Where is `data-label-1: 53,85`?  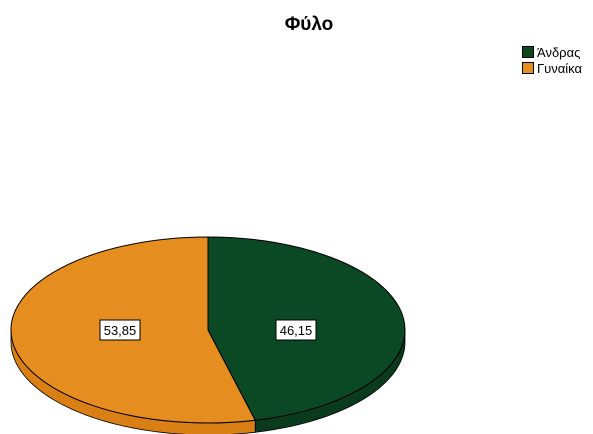
data-label-1: 53,85 is located at coordinates (120, 330).